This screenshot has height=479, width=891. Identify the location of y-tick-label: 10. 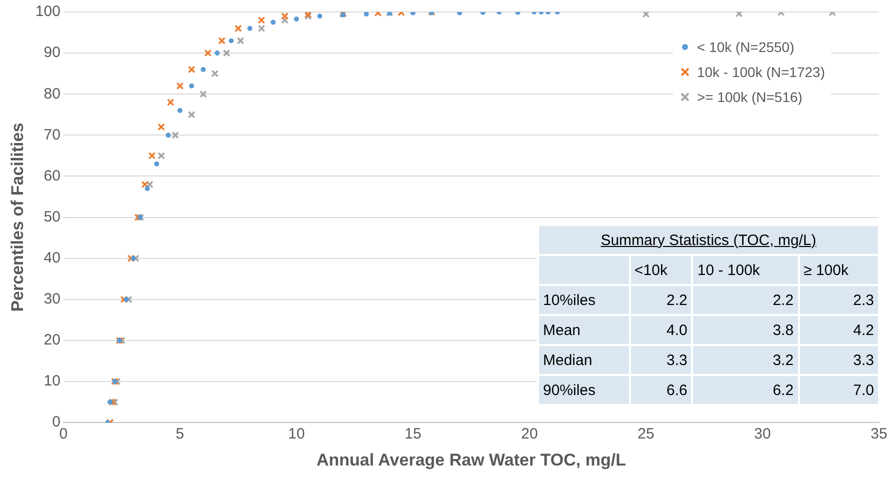
(52, 381).